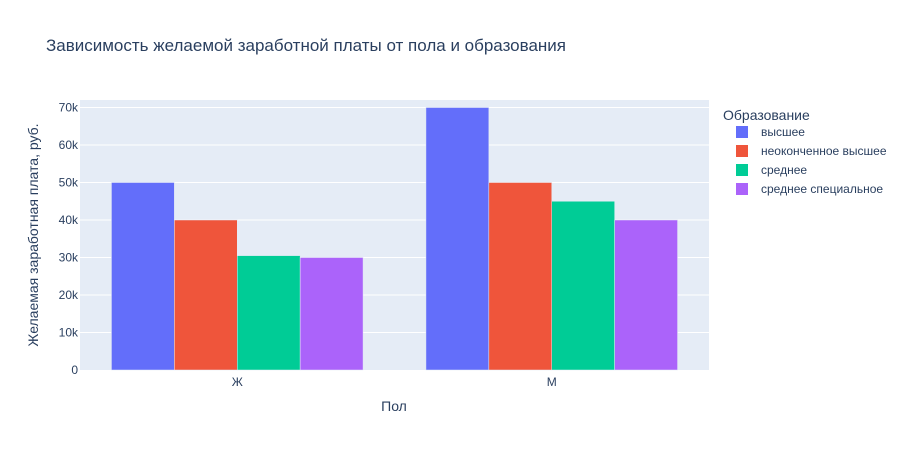 The width and height of the screenshot is (920, 450). I want to click on y-tick-label: 30k, so click(69, 258).